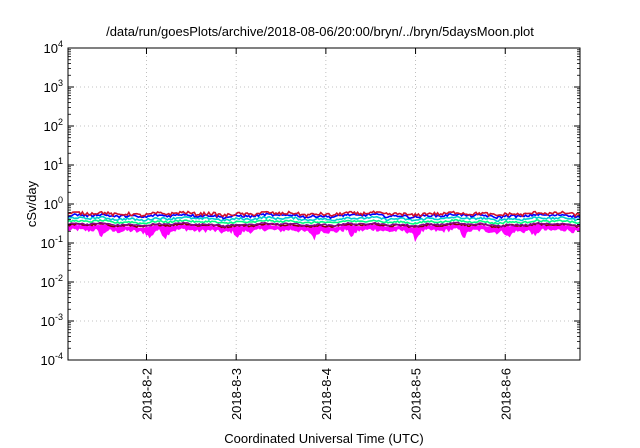  I want to click on y-tick-label: 10¹, so click(53, 164).